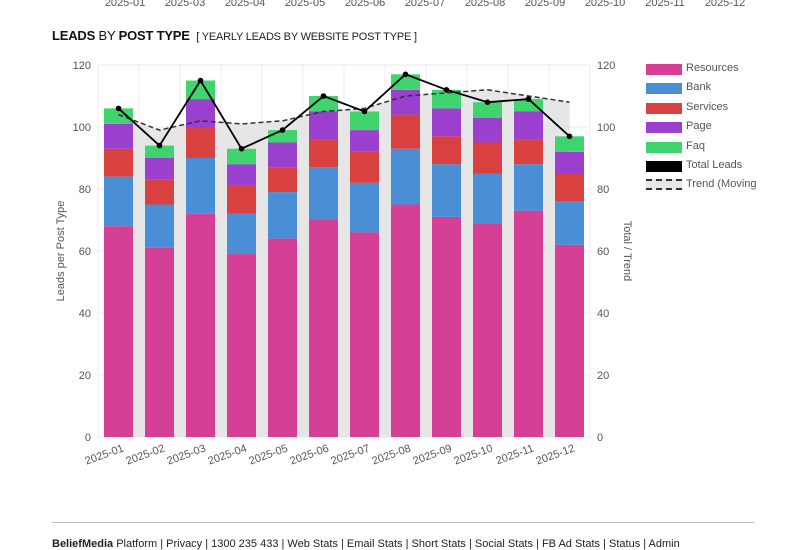 The width and height of the screenshot is (800, 550). Describe the element at coordinates (627, 251) in the screenshot. I see `y-axis-title-right: Total / Trend` at that location.